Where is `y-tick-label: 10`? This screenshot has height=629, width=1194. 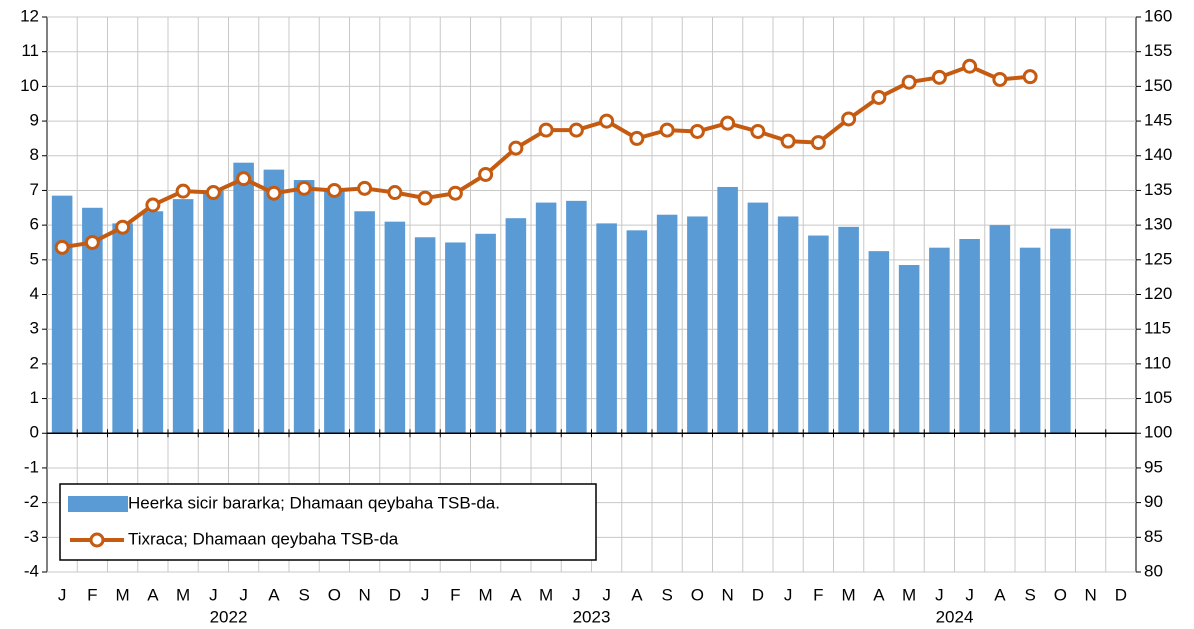
y-tick-label: 10 is located at coordinates (29, 85).